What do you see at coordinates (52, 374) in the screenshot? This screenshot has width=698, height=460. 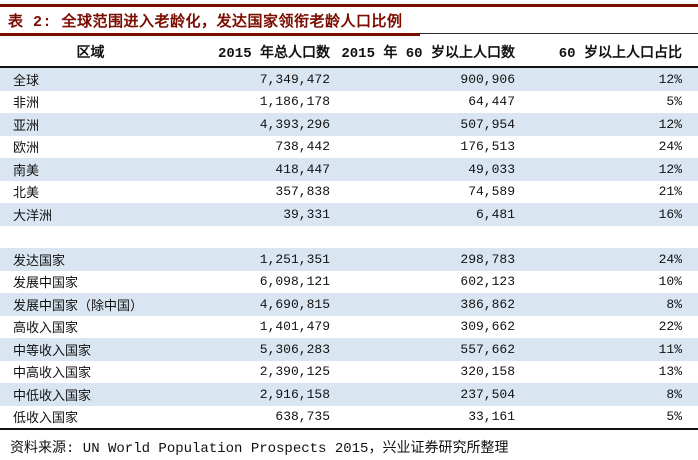 I see `region-cell: 中高收入国家` at bounding box center [52, 374].